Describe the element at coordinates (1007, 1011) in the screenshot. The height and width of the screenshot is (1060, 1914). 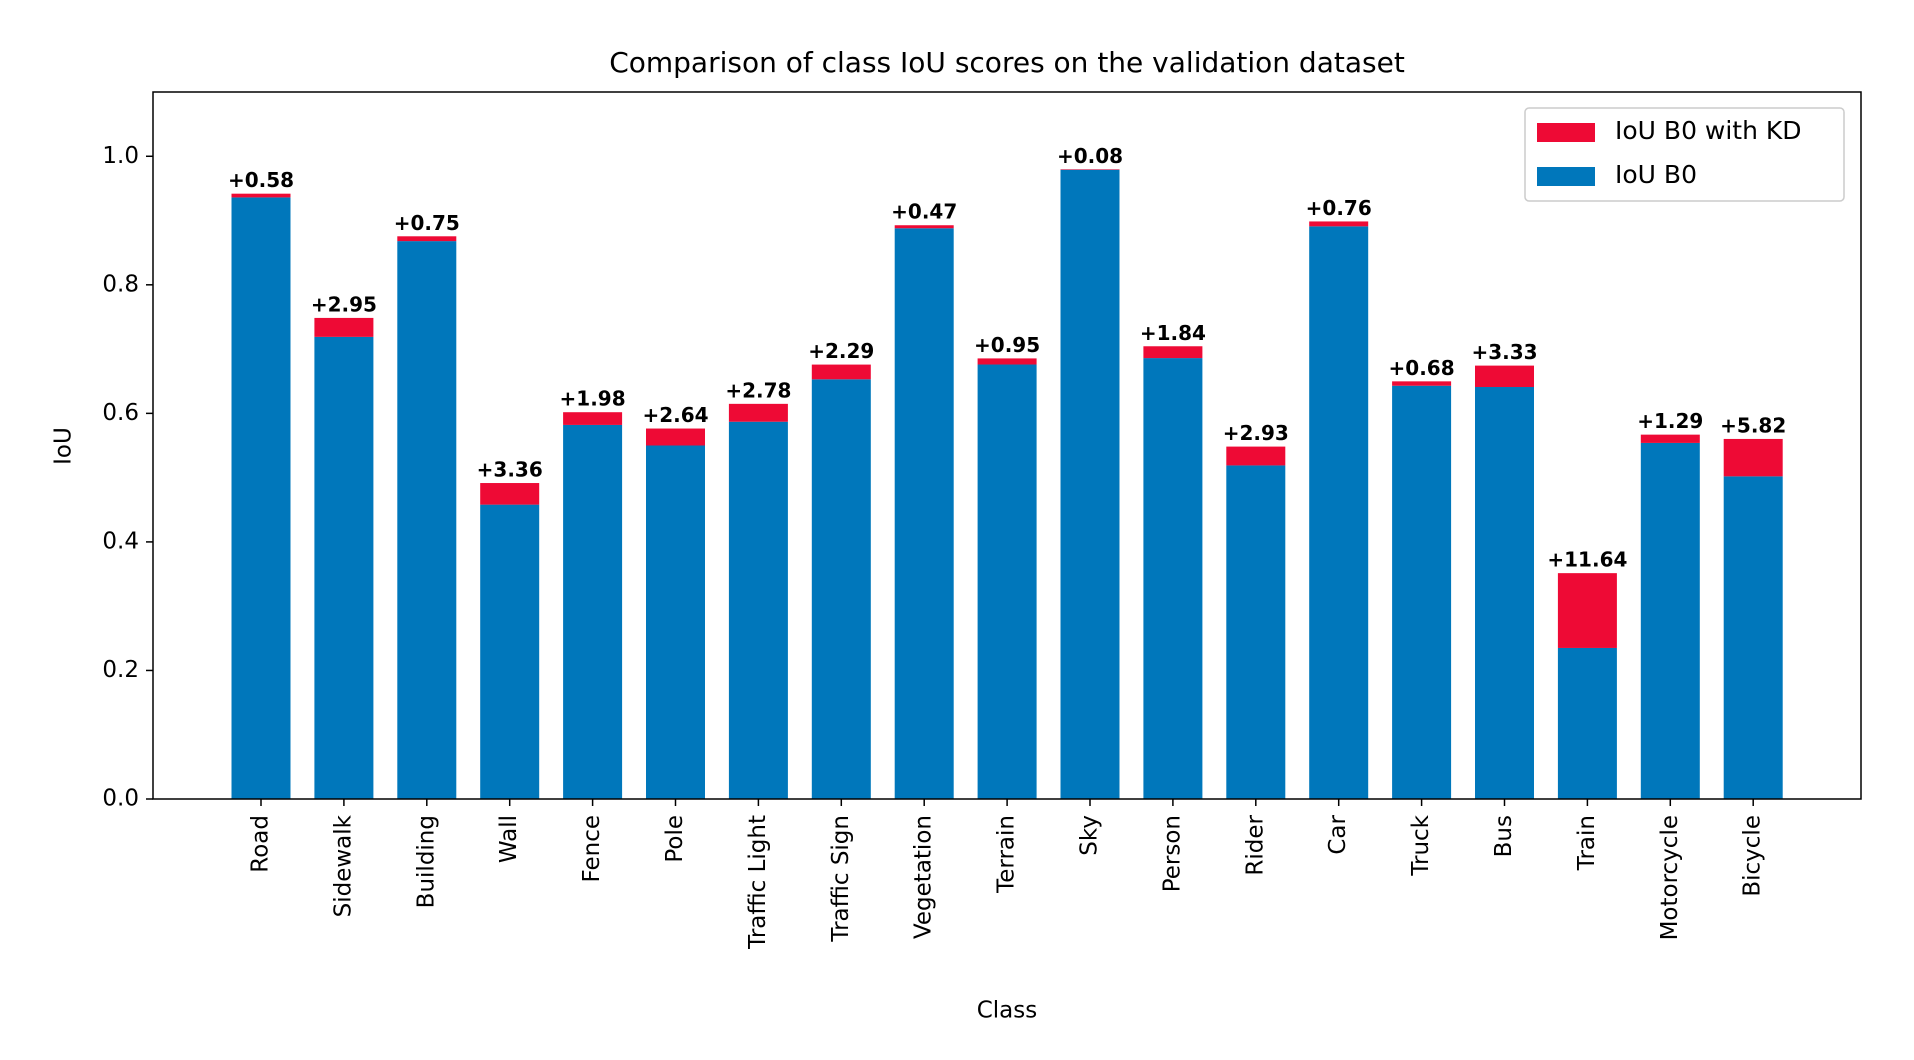
I see `x-axis-label: Class` at that location.